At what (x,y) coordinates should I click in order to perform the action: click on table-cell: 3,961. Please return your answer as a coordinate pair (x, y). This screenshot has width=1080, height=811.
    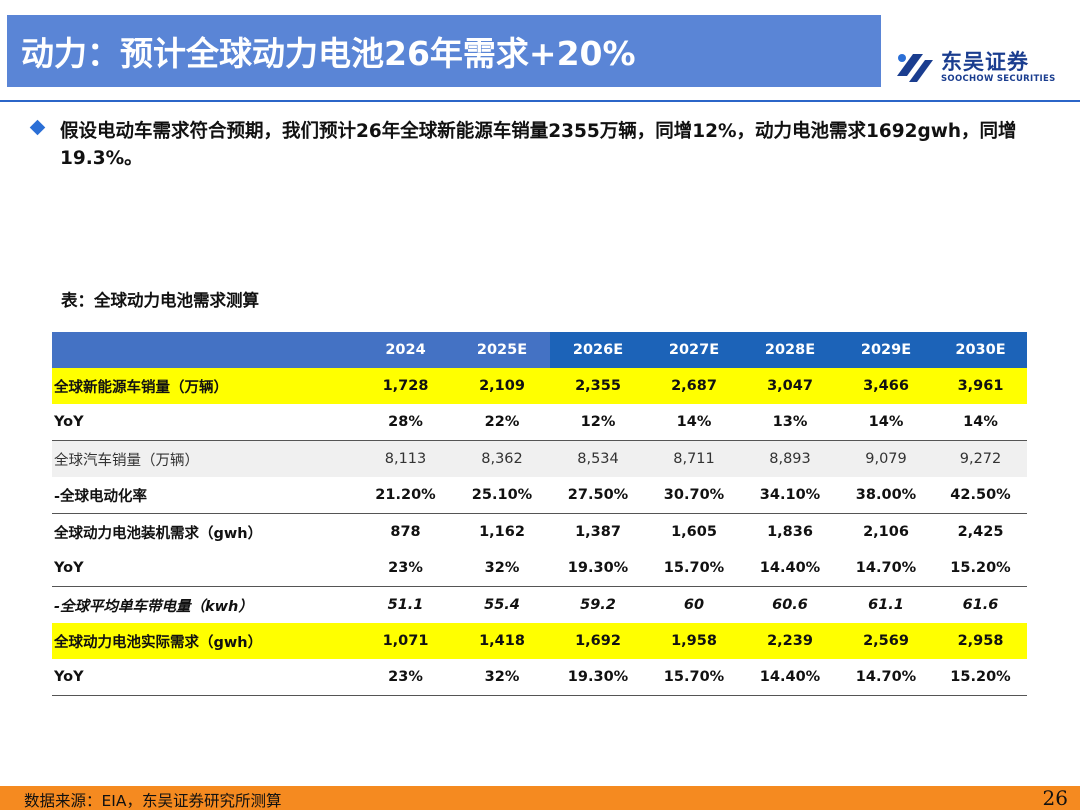
    Looking at the image, I should click on (980, 386).